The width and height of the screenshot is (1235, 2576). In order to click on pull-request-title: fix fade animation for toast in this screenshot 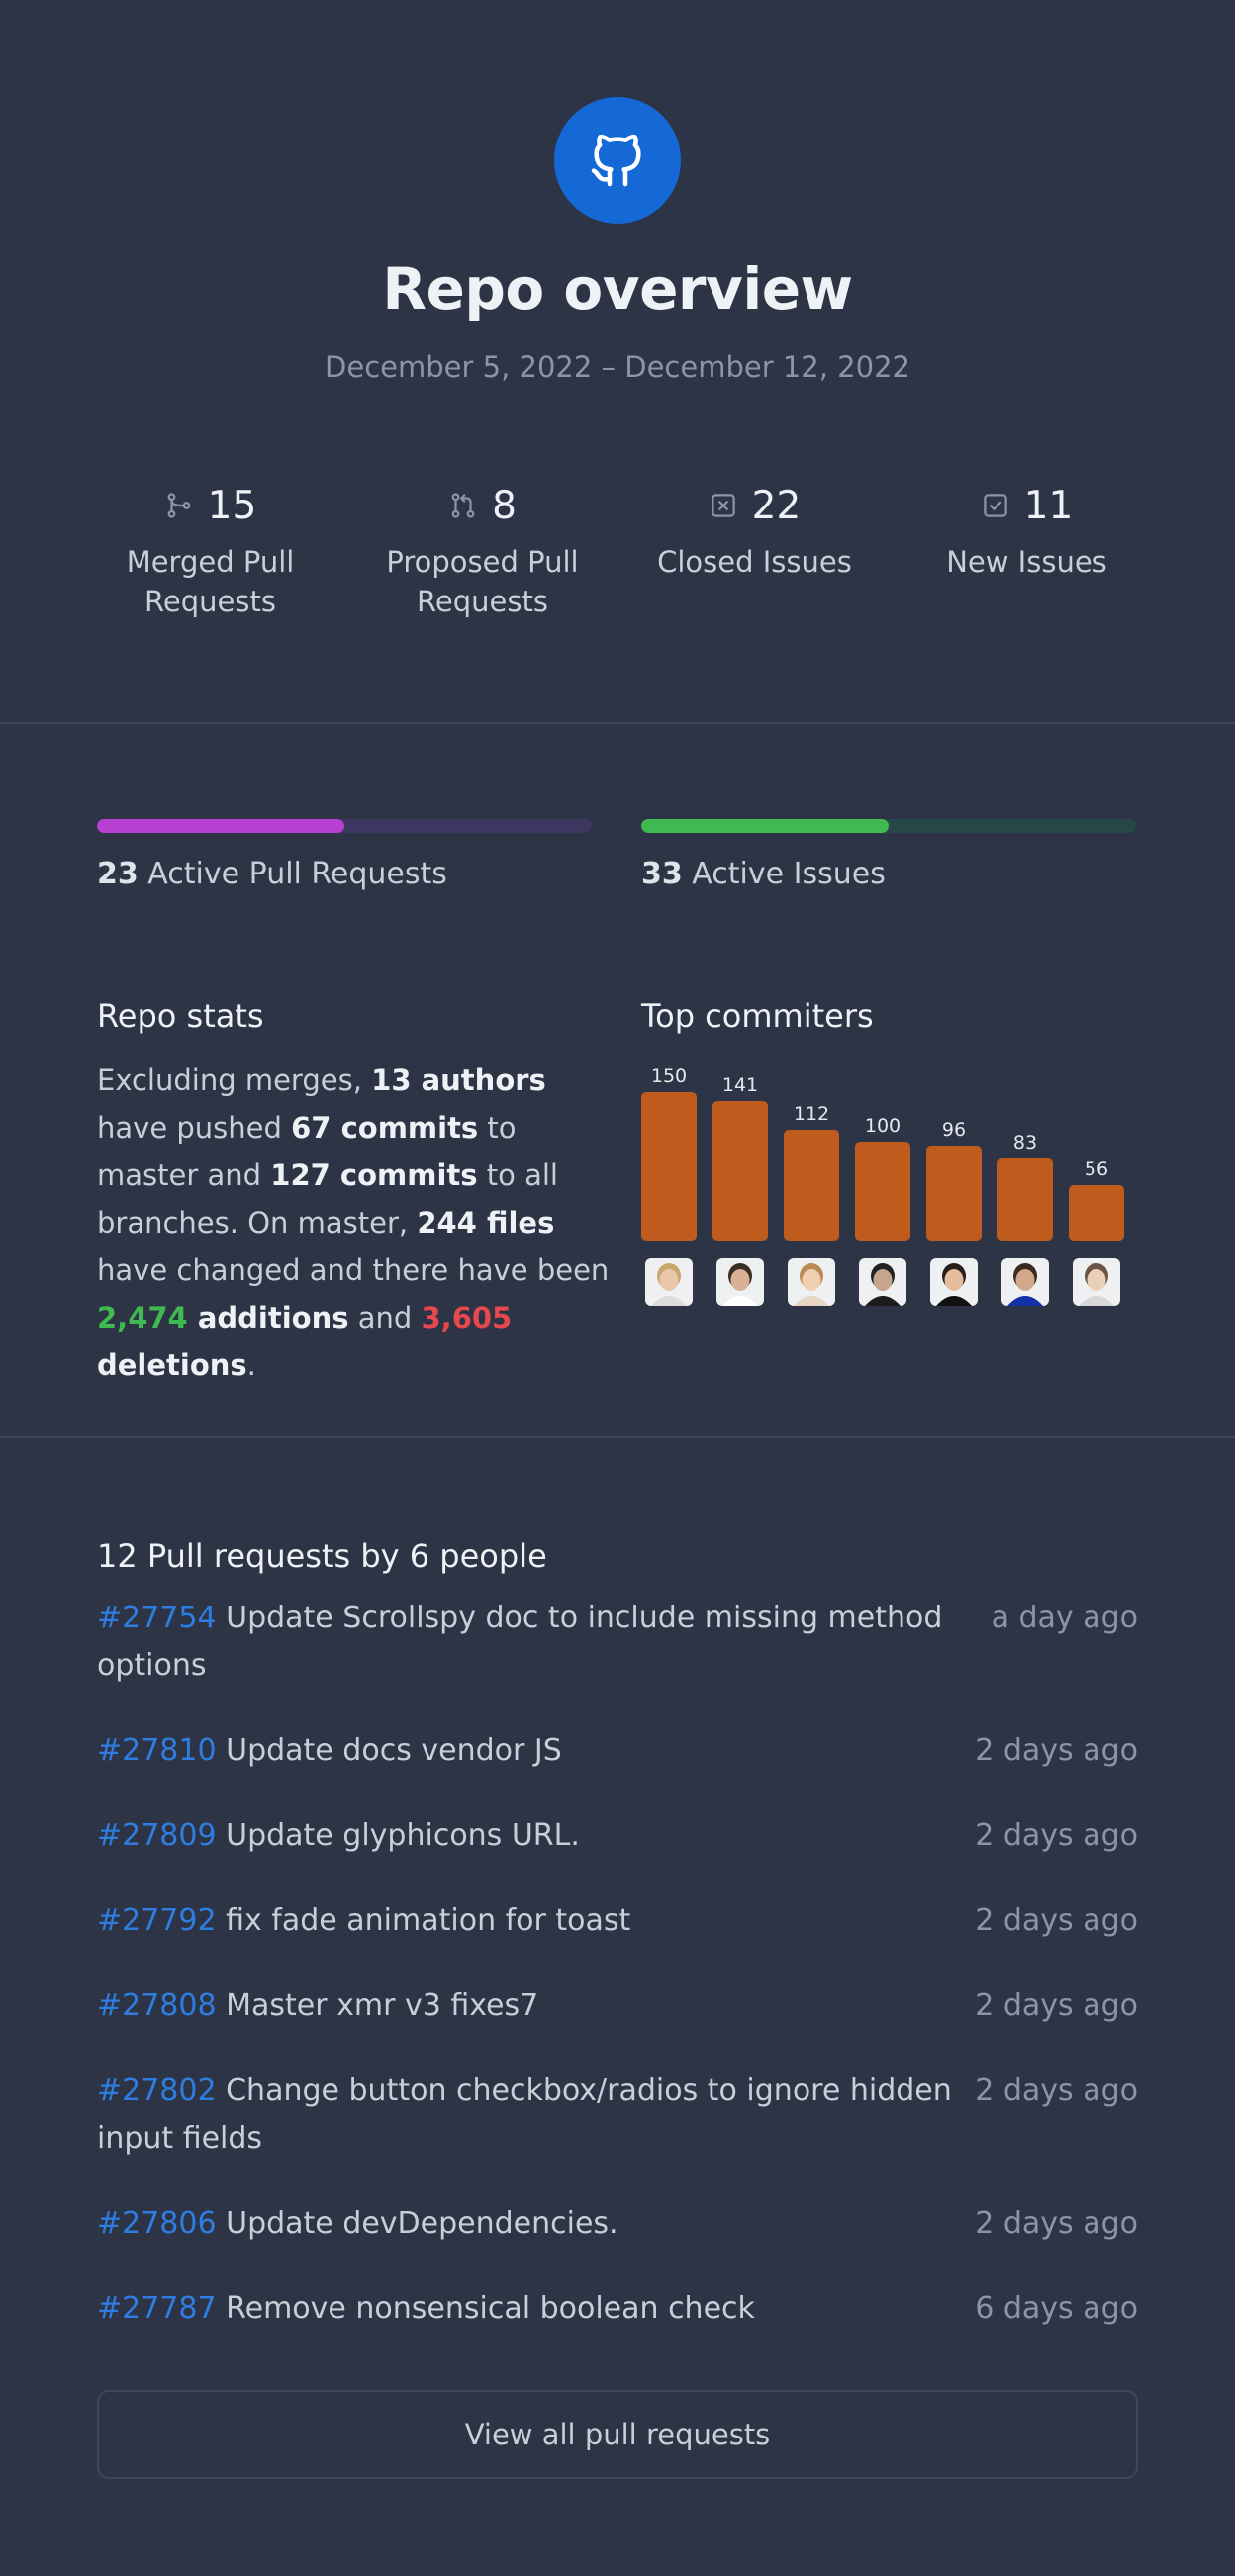, I will do `click(423, 1920)`.